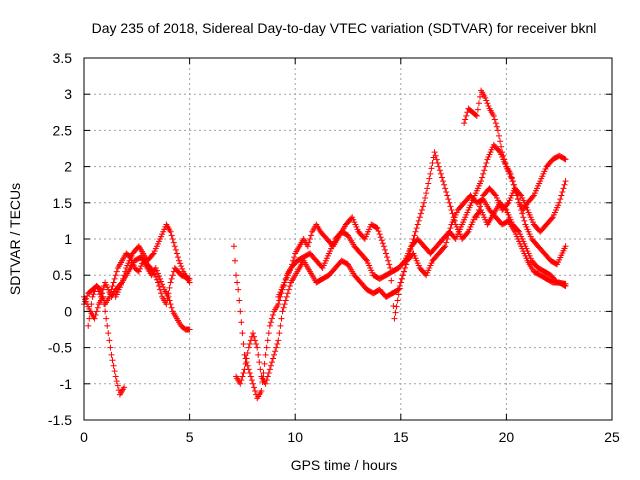  What do you see at coordinates (68, 94) in the screenshot?
I see `y-tick-label: 3` at bounding box center [68, 94].